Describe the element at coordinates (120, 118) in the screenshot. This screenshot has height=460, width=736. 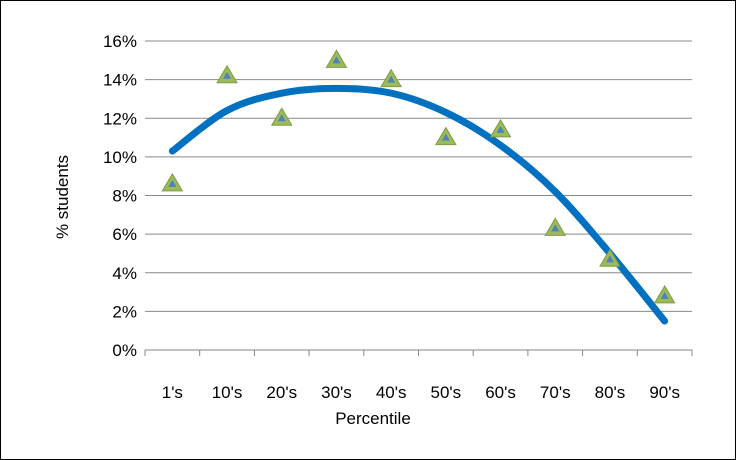
I see `y-tick-label: 12%` at that location.